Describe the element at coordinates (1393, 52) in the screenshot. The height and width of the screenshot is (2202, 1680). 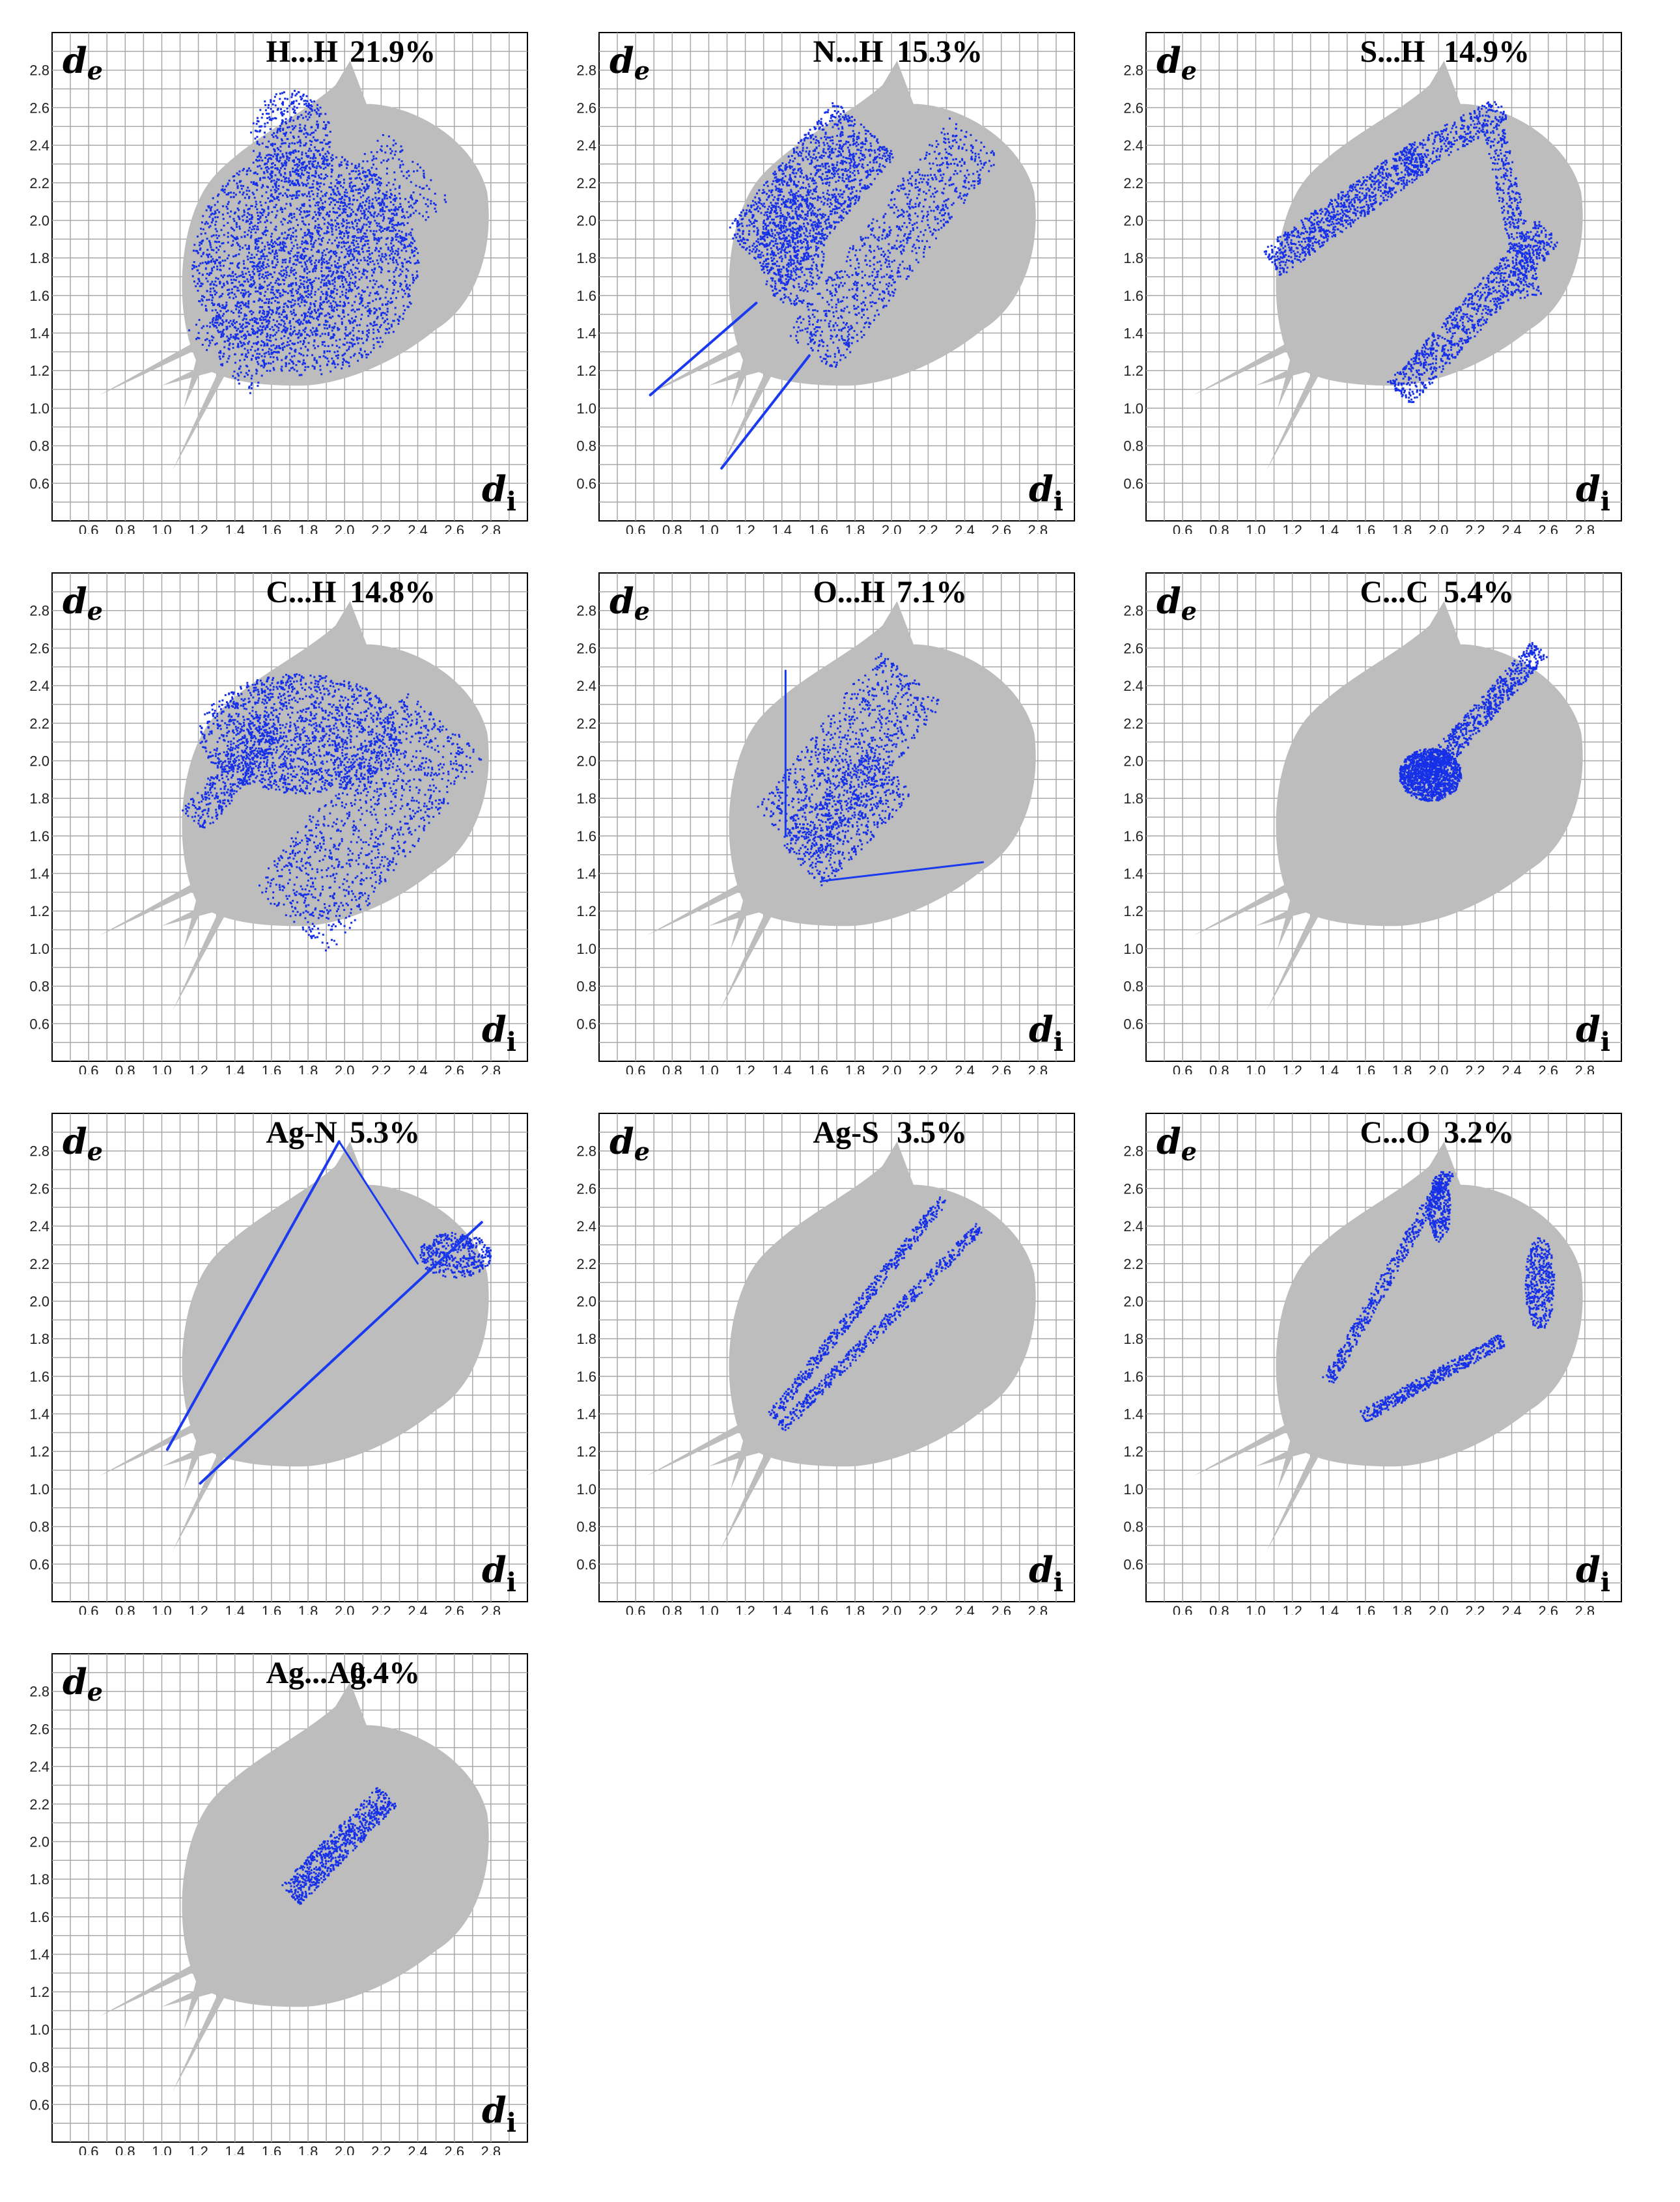
I see `contact-type-title: S...H` at that location.